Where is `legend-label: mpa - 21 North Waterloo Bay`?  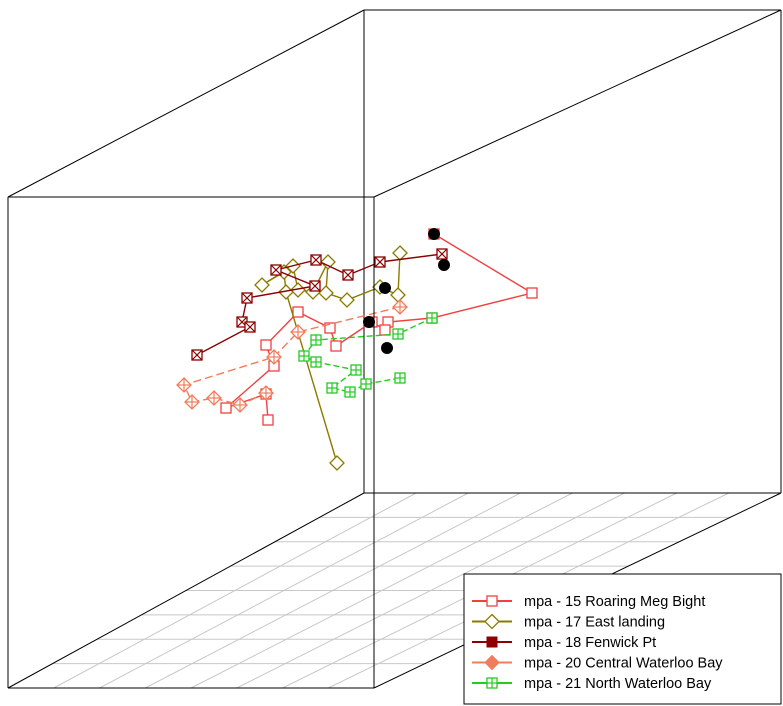
legend-label: mpa - 21 North Waterloo Bay is located at coordinates (618, 684).